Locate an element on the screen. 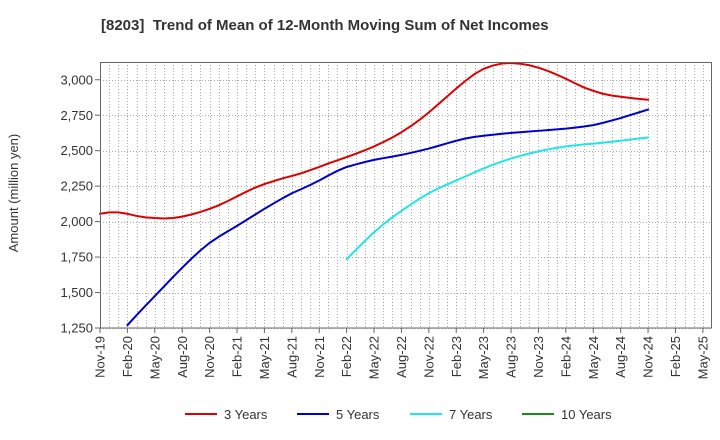 The image size is (720, 440). x-tick-label: Nov-24 is located at coordinates (648, 357).